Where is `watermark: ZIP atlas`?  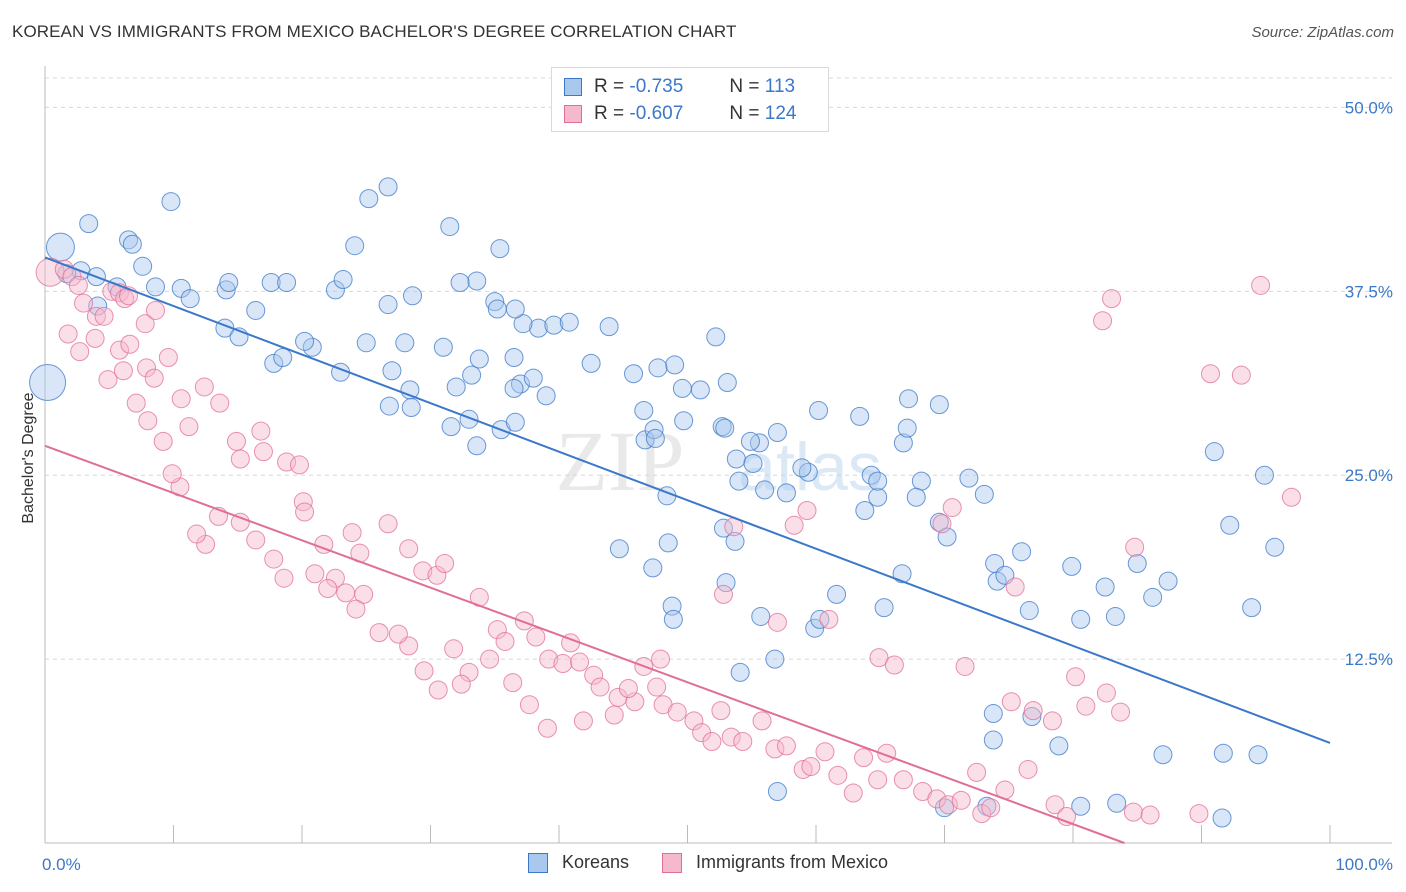 watermark: ZIP atlas is located at coordinates (719, 461).